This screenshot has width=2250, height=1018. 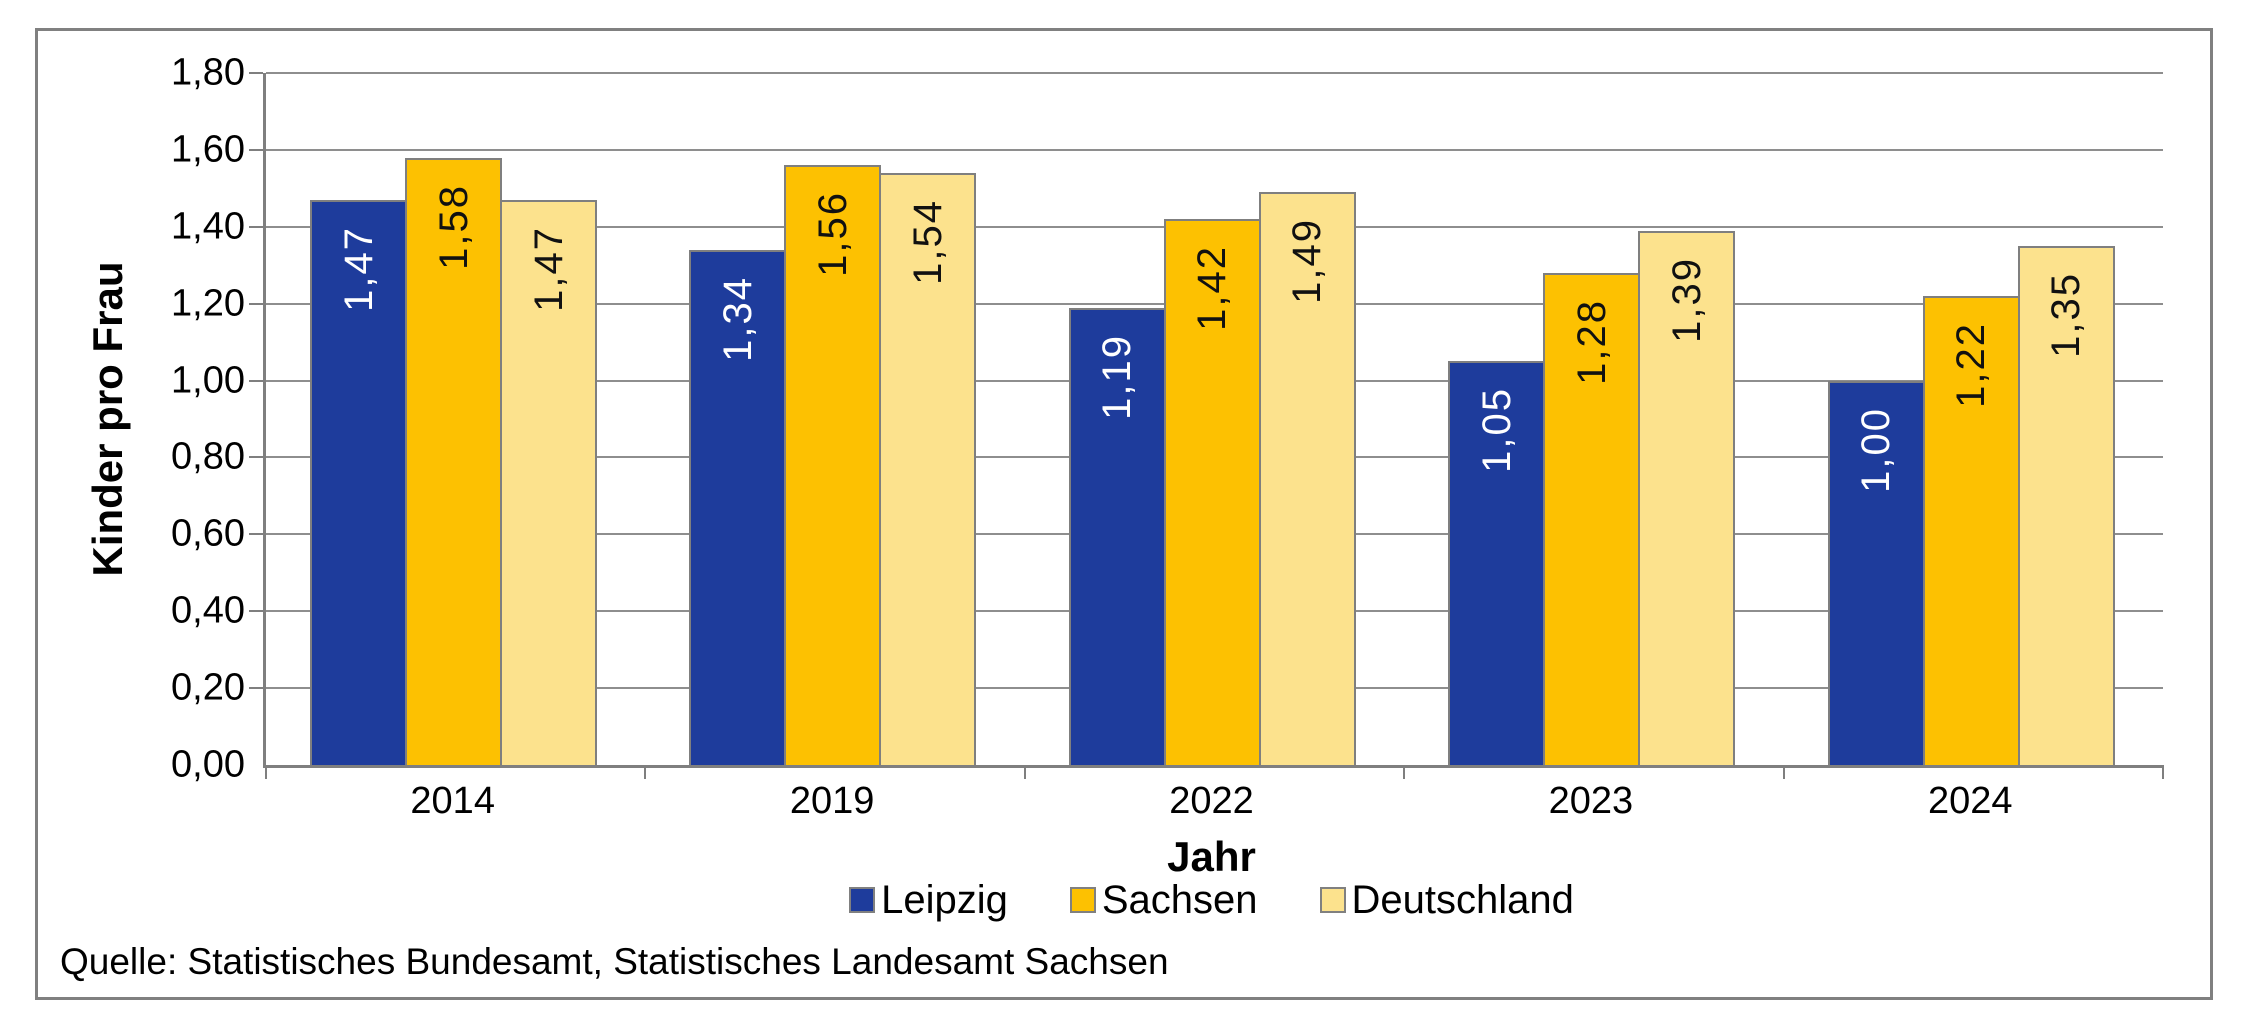 I want to click on legend-label: Leipzig, so click(x=944, y=900).